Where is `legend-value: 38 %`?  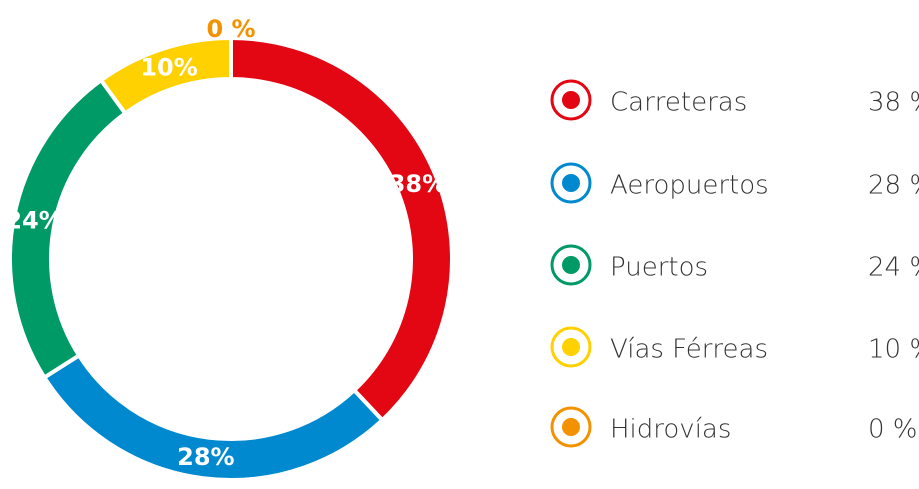 legend-value: 38 % is located at coordinates (893, 103).